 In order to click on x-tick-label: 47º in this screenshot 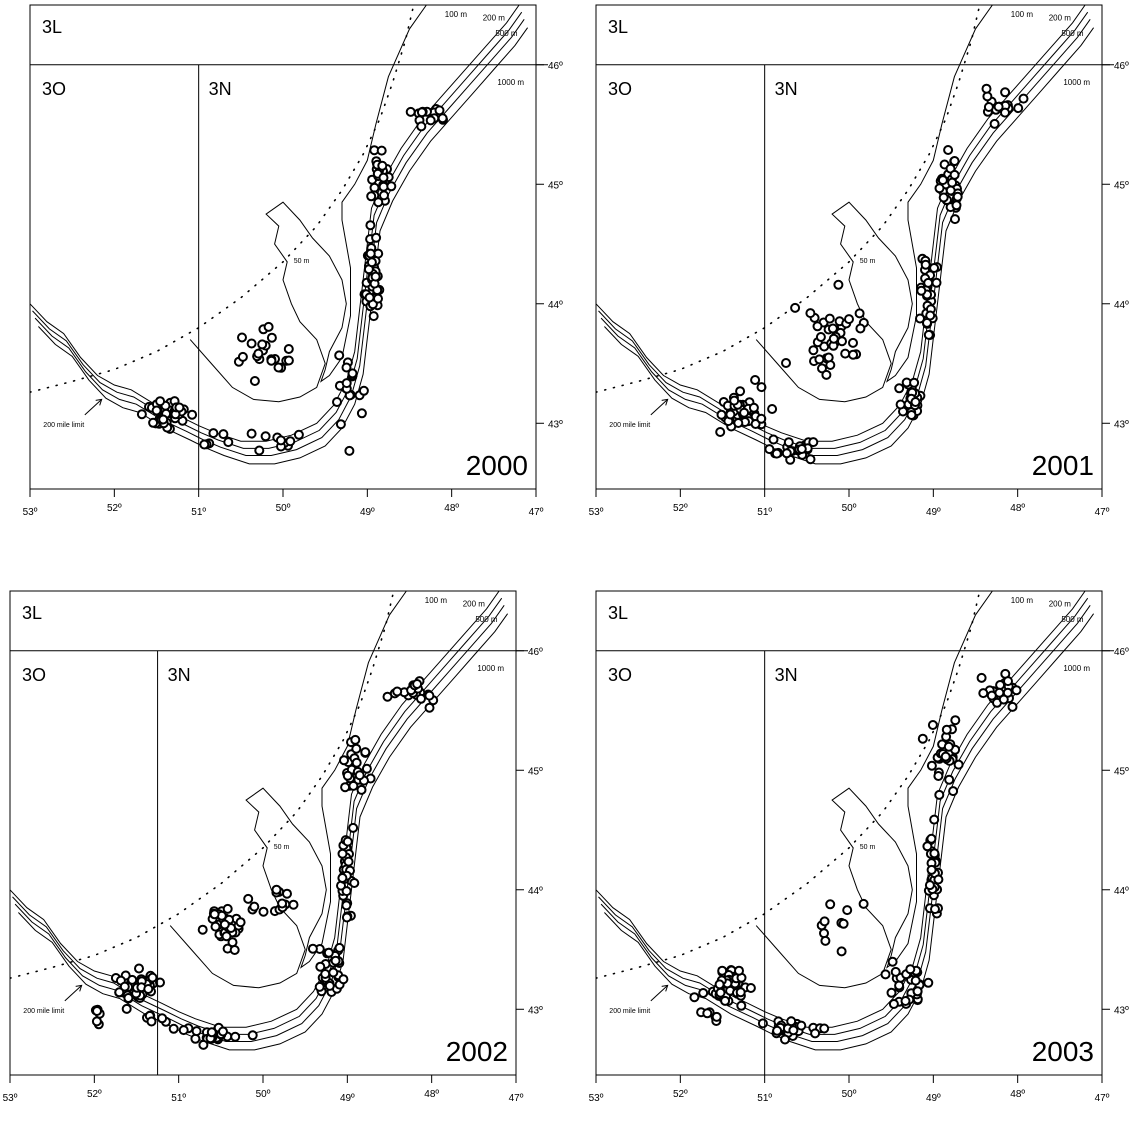, I will do `click(536, 512)`.